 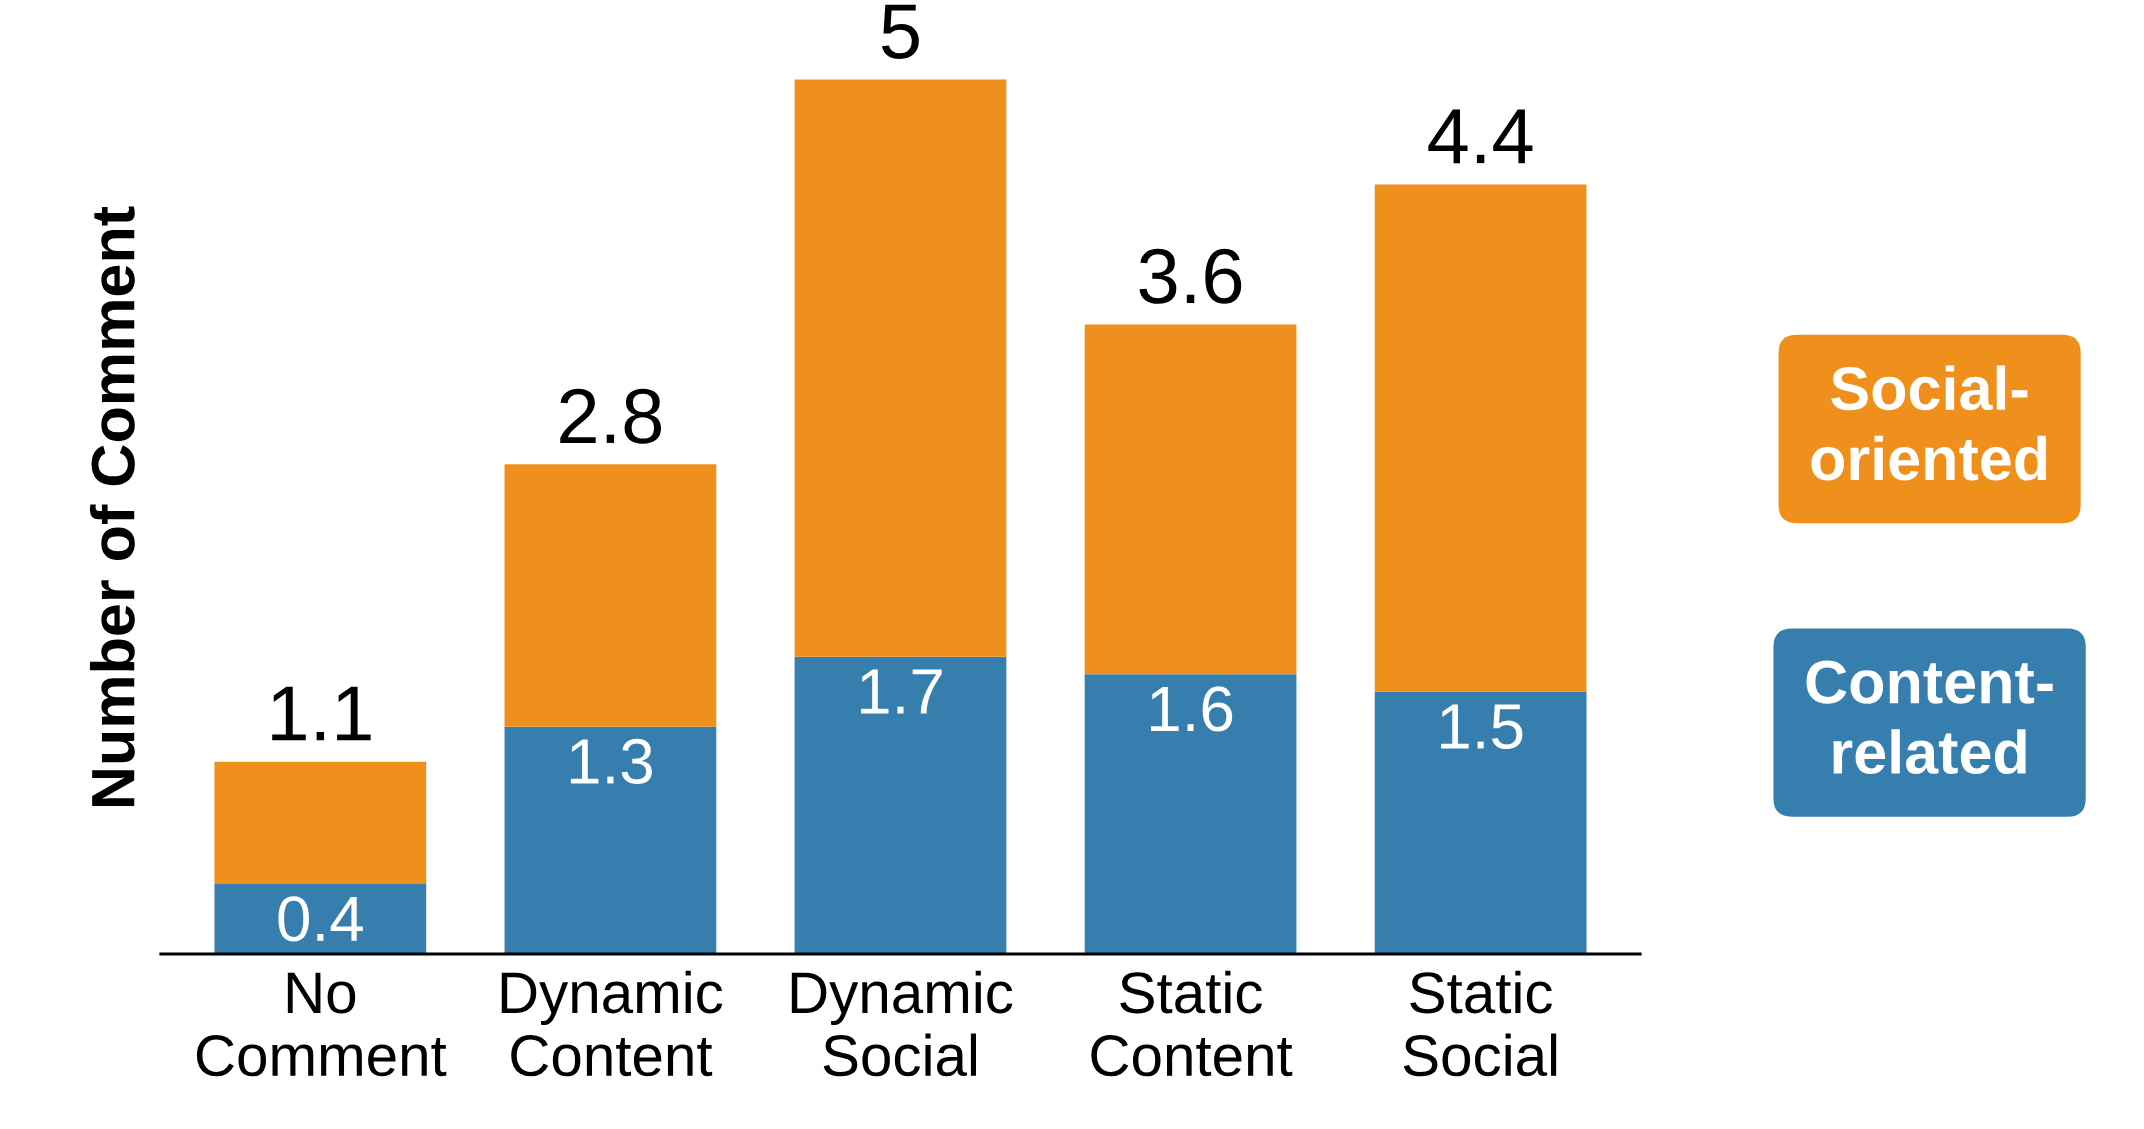 What do you see at coordinates (612, 1023) in the screenshot?
I see `x-tick-label: Dynamic Content` at bounding box center [612, 1023].